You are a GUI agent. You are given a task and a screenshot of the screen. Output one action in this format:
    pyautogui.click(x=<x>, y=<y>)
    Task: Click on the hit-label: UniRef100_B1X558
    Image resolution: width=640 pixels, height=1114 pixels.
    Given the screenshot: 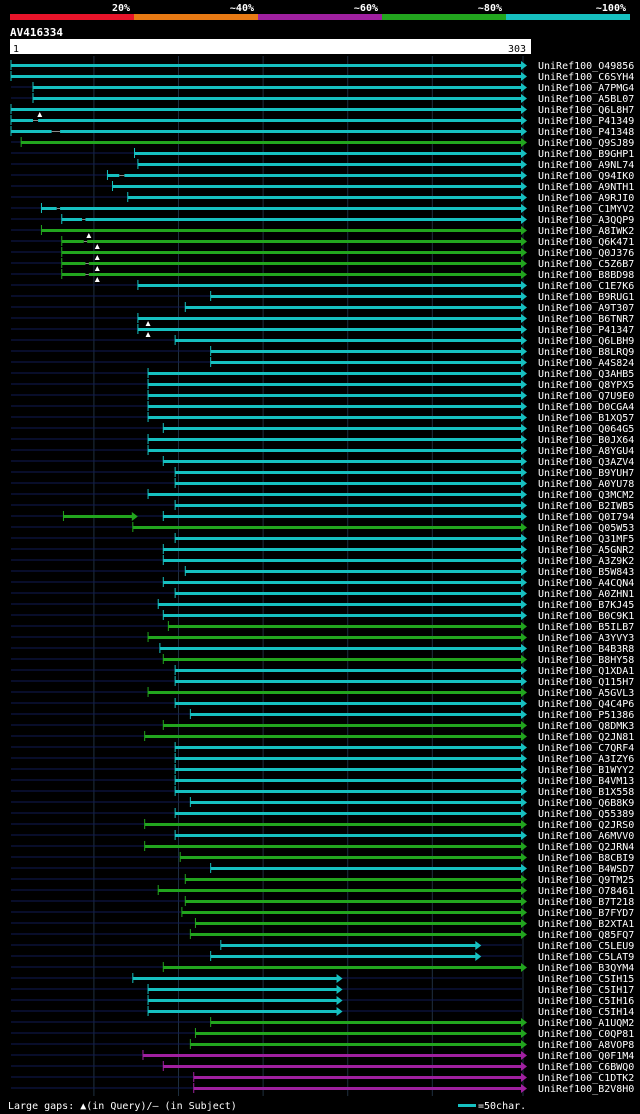 What is the action you would take?
    pyautogui.click(x=586, y=792)
    